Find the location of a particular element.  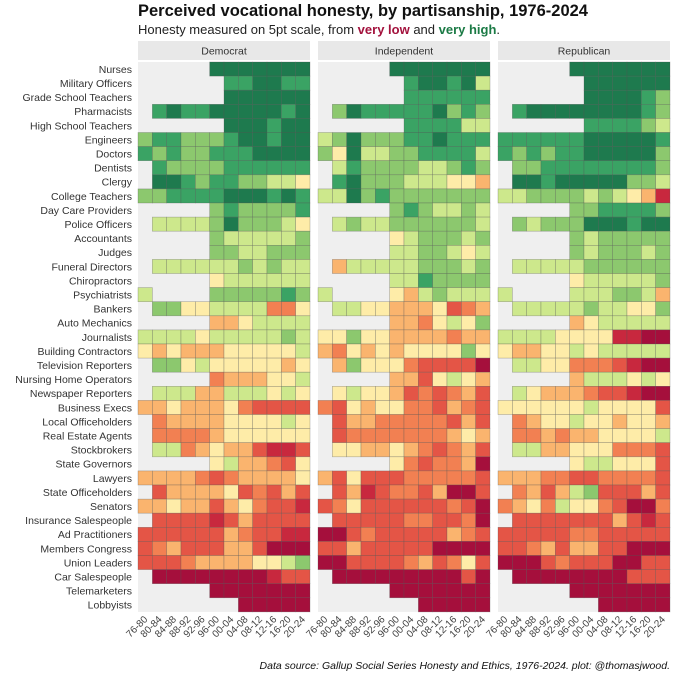

row-label: Senators is located at coordinates (111, 507).